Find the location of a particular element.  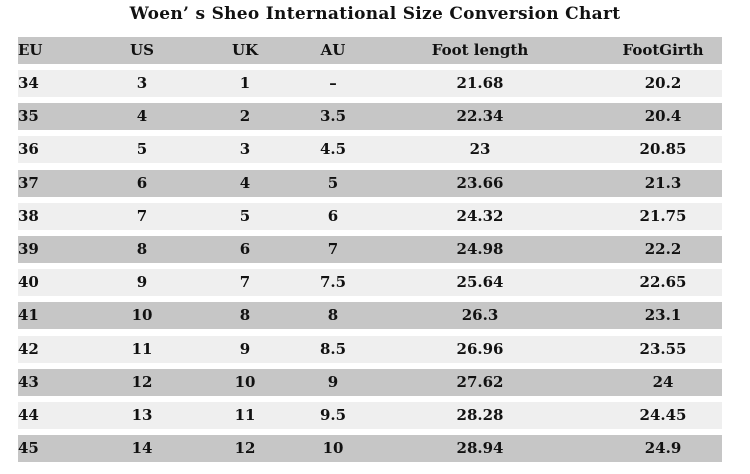

table-cell: 39 is located at coordinates (28, 249).